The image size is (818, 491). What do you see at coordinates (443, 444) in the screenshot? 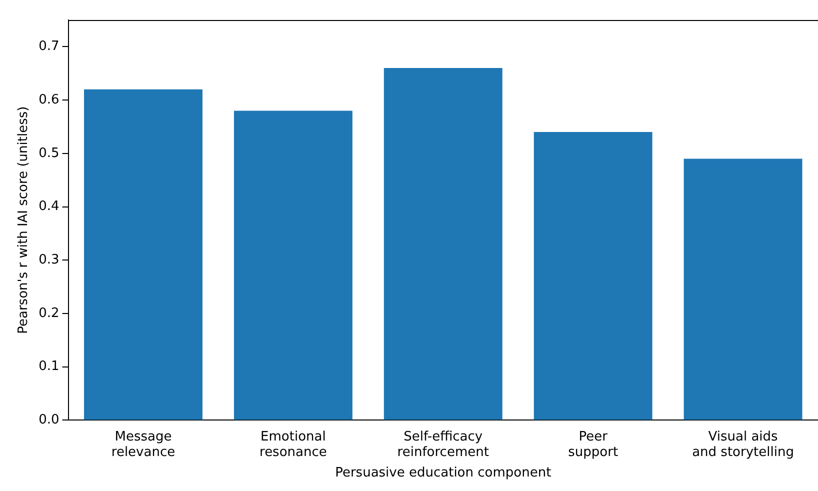
I see `x-tick-label: Self-efficacy reinforcement` at bounding box center [443, 444].